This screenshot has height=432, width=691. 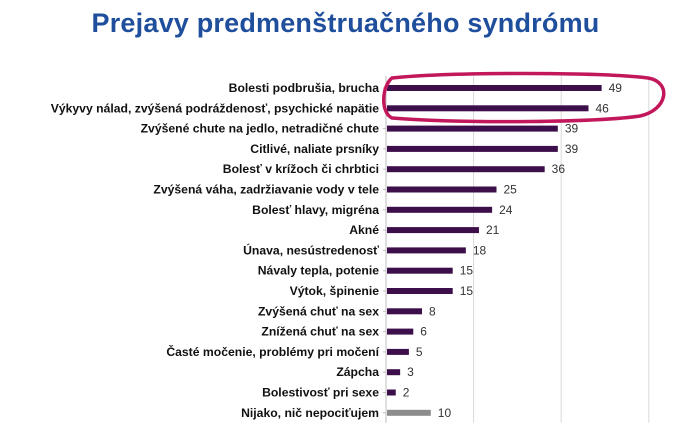 I want to click on value-label: 24, so click(x=506, y=210).